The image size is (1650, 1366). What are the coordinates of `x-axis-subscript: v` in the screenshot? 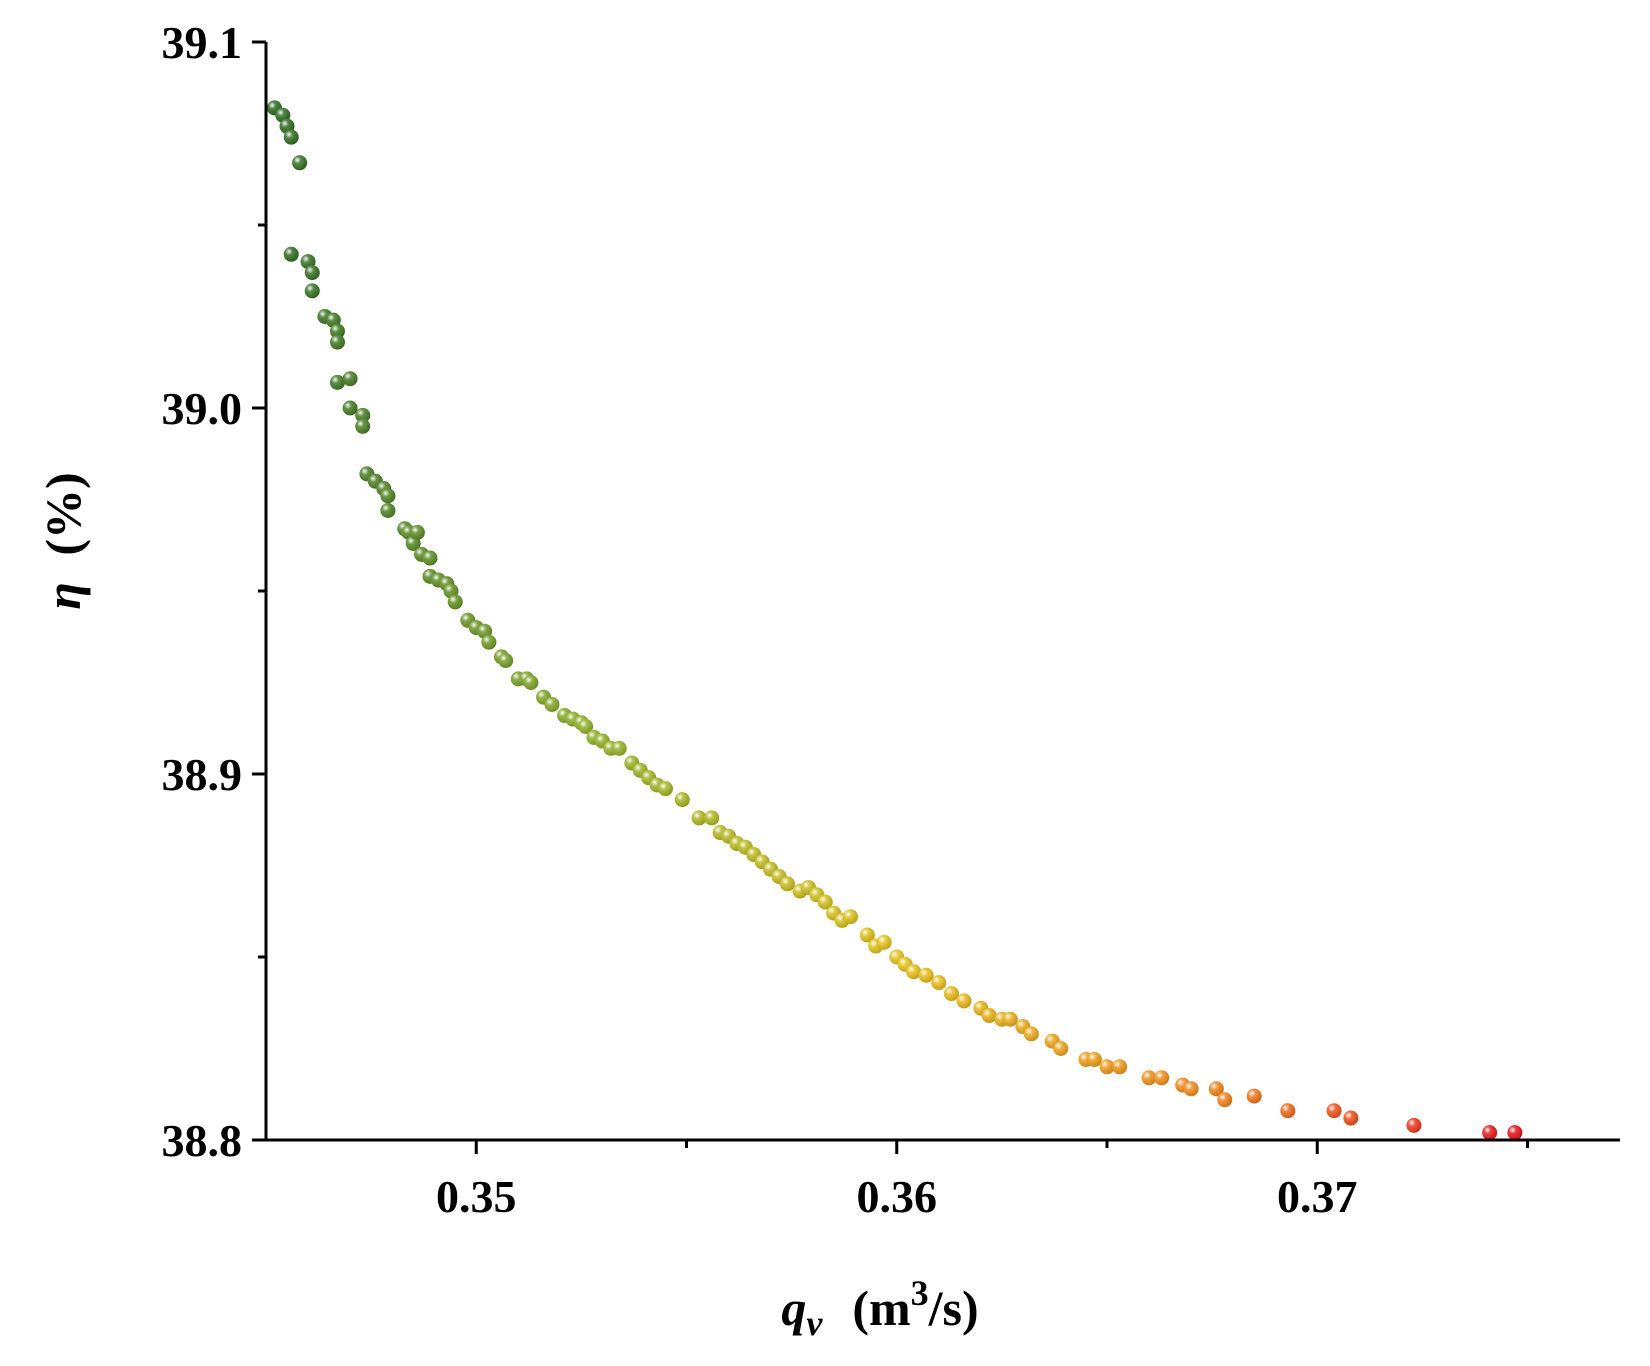 It's located at (814, 1323).